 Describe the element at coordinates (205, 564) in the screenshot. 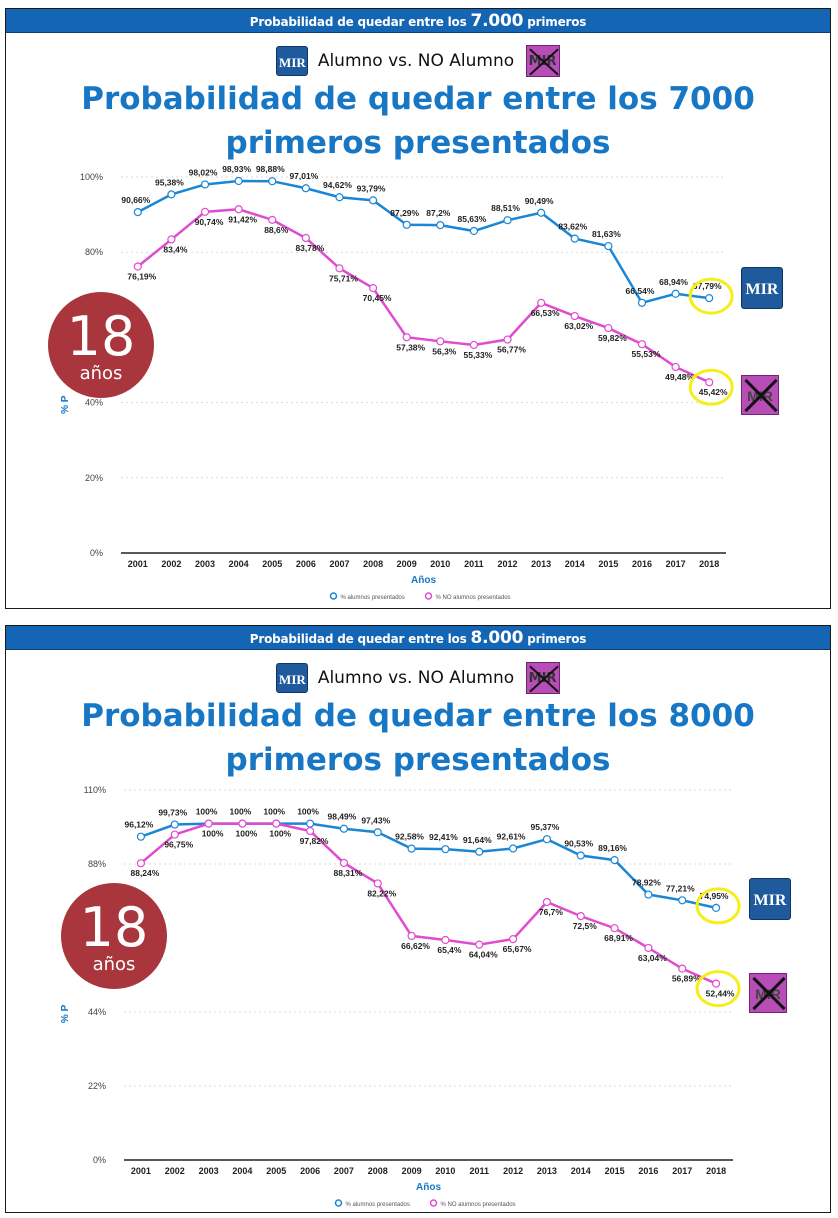

I see `x-tick-label: 2003` at that location.